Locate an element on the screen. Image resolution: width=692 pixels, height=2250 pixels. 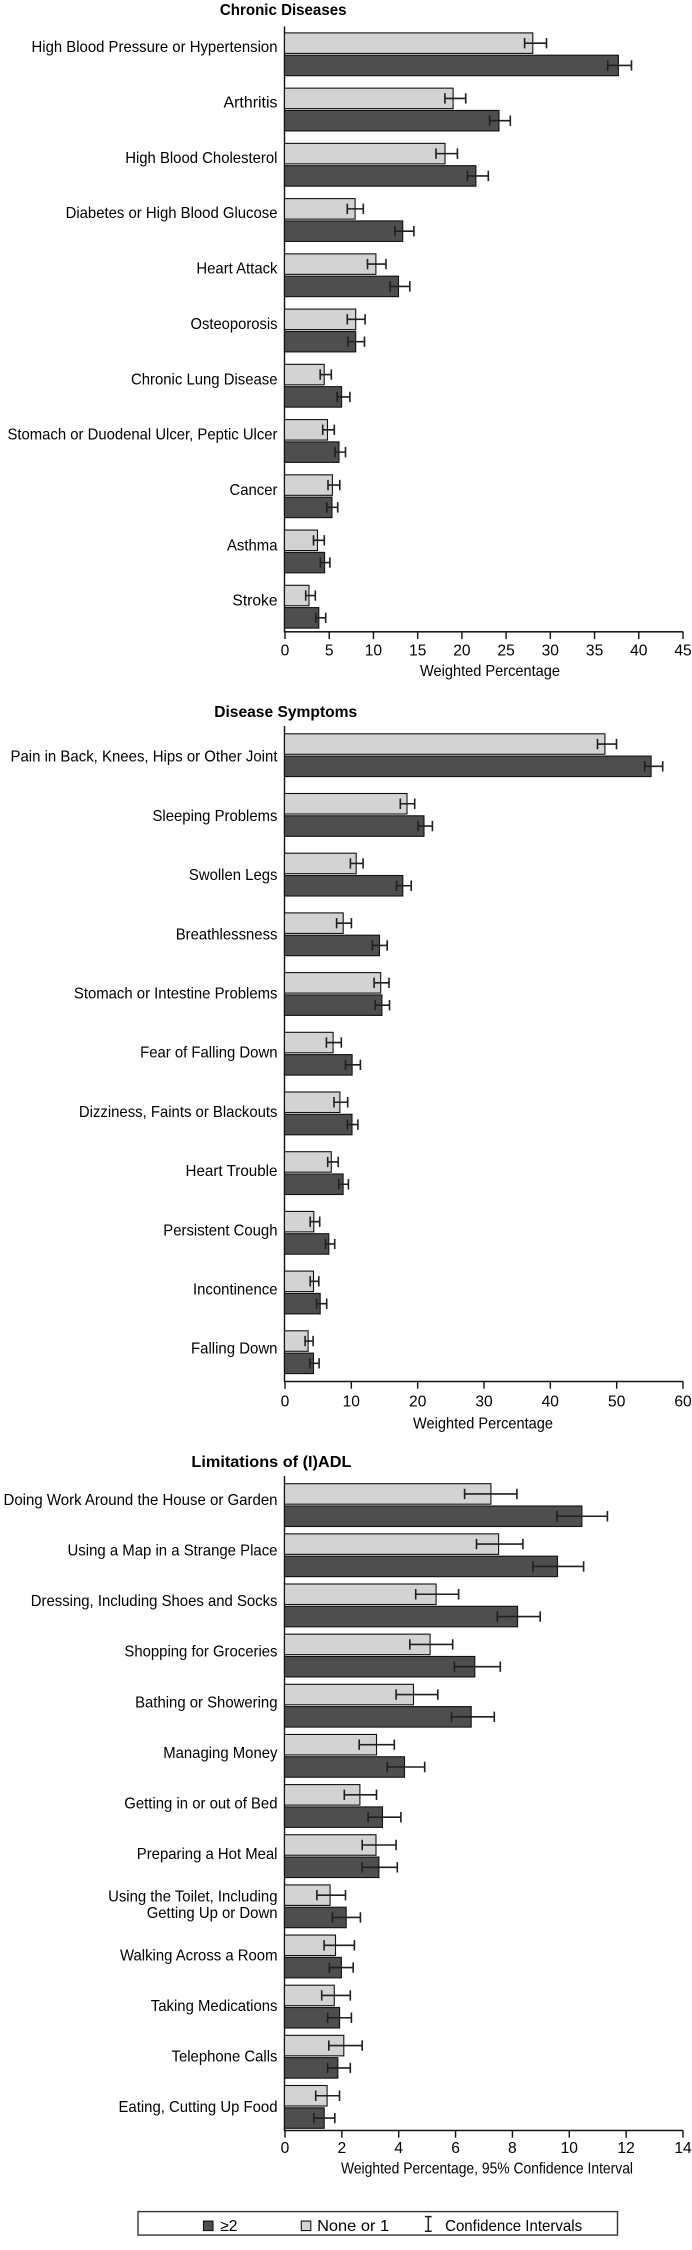
svg-text: 2 is located at coordinates (342, 2148).